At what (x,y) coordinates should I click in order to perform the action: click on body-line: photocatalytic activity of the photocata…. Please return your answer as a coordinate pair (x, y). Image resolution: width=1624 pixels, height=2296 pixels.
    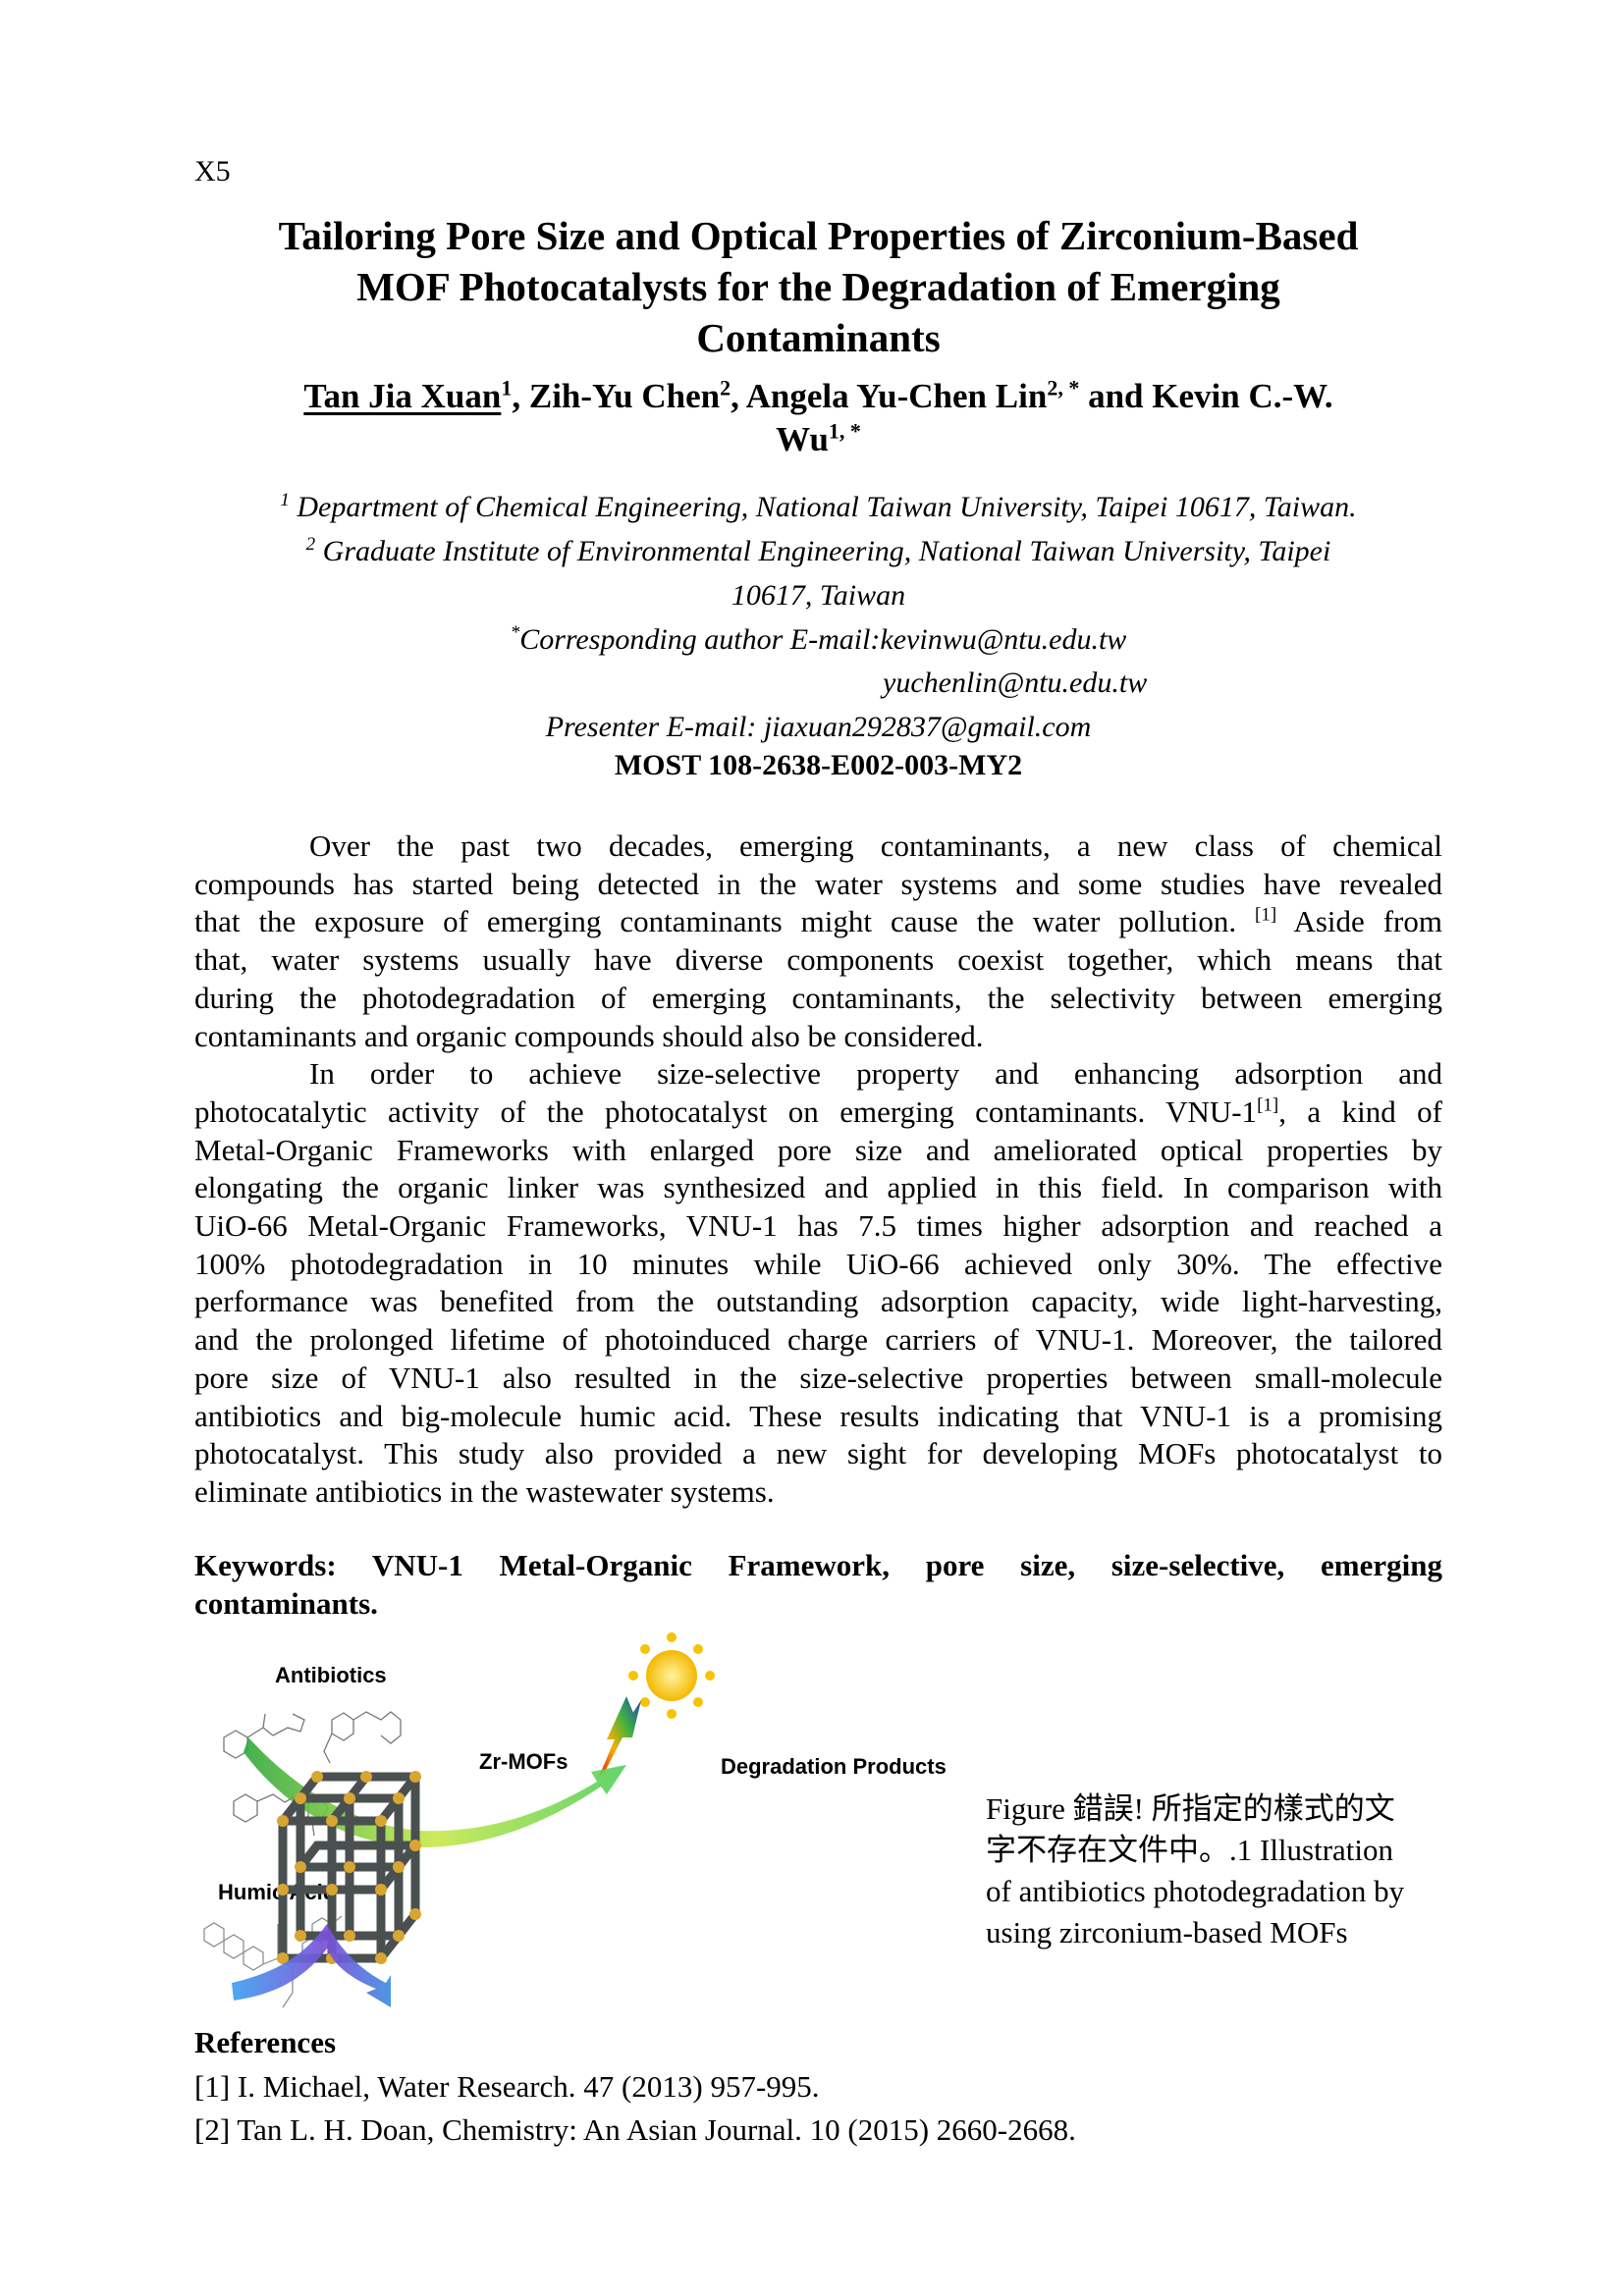
    Looking at the image, I should click on (818, 1113).